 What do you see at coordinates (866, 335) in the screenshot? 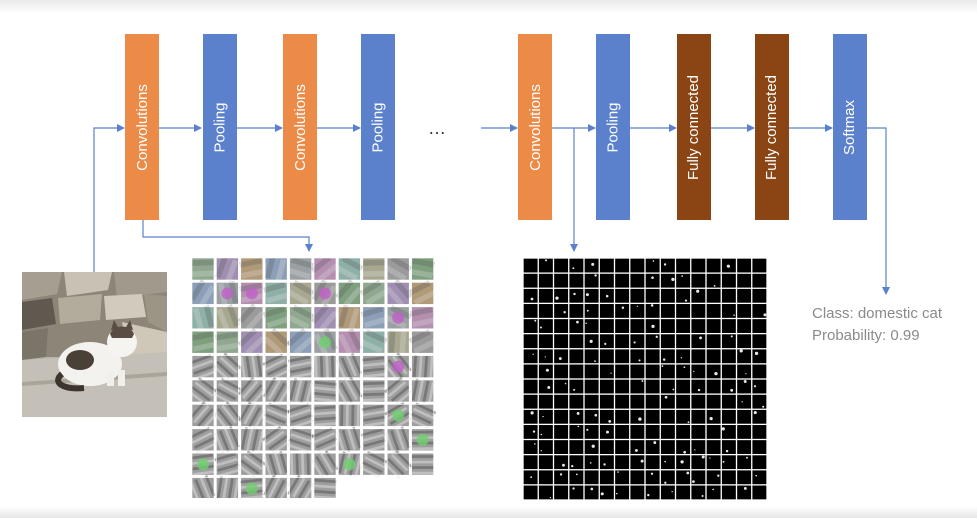
I see `result-probability-text: Probability: 0.99` at bounding box center [866, 335].